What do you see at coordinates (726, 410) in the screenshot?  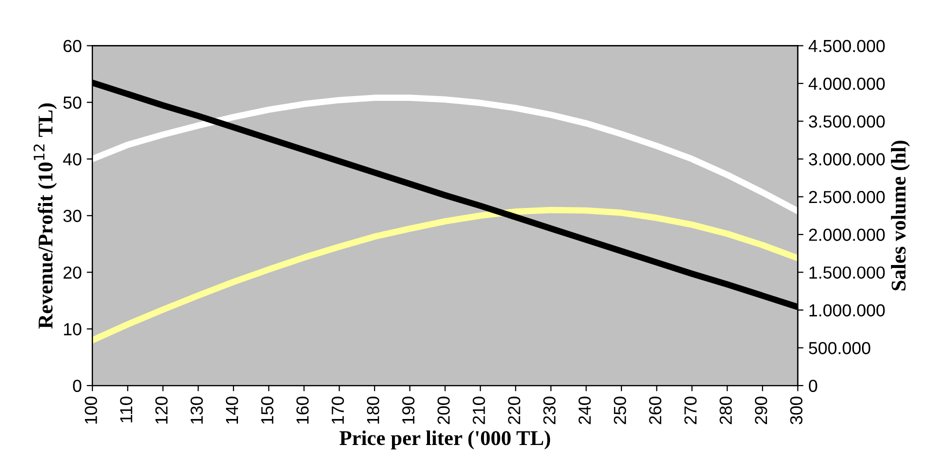 I see `x-tick-label: 280` at bounding box center [726, 410].